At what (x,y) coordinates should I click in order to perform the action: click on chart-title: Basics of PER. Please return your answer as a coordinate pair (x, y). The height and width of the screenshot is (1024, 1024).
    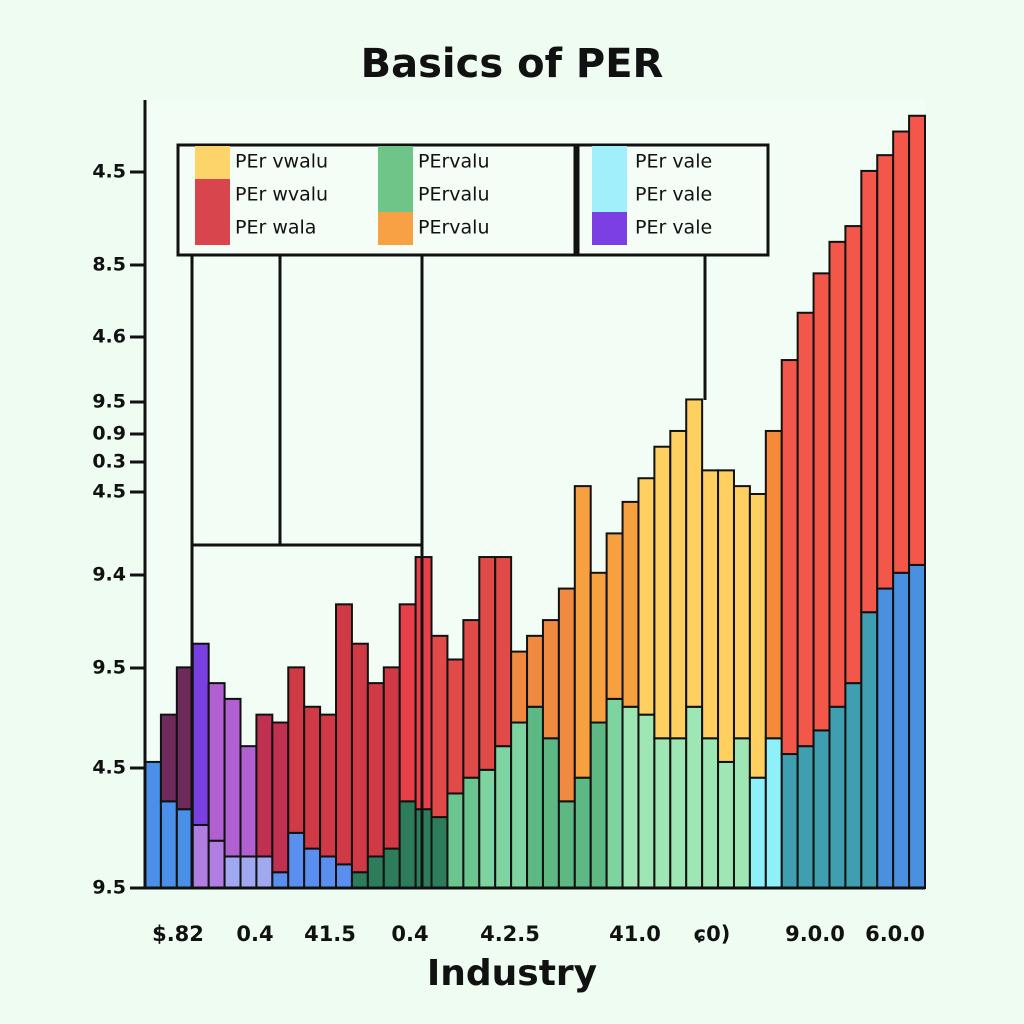
    Looking at the image, I should click on (512, 64).